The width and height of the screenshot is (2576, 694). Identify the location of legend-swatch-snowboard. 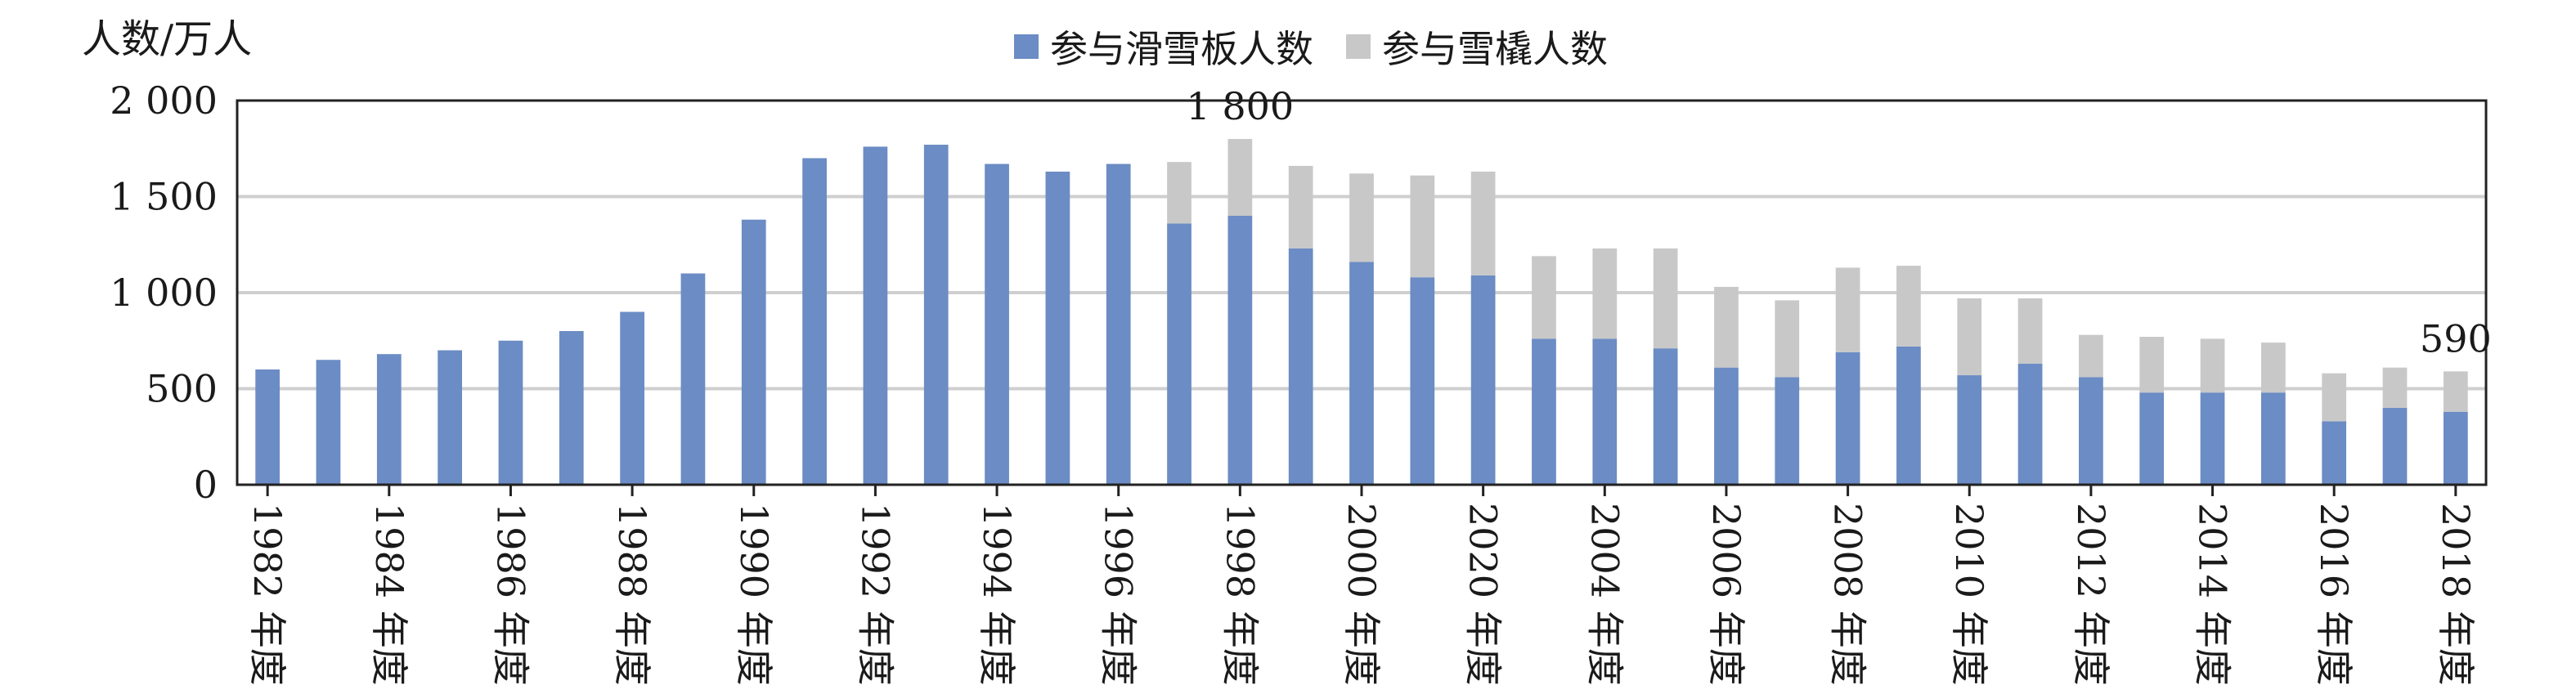
(1026, 46).